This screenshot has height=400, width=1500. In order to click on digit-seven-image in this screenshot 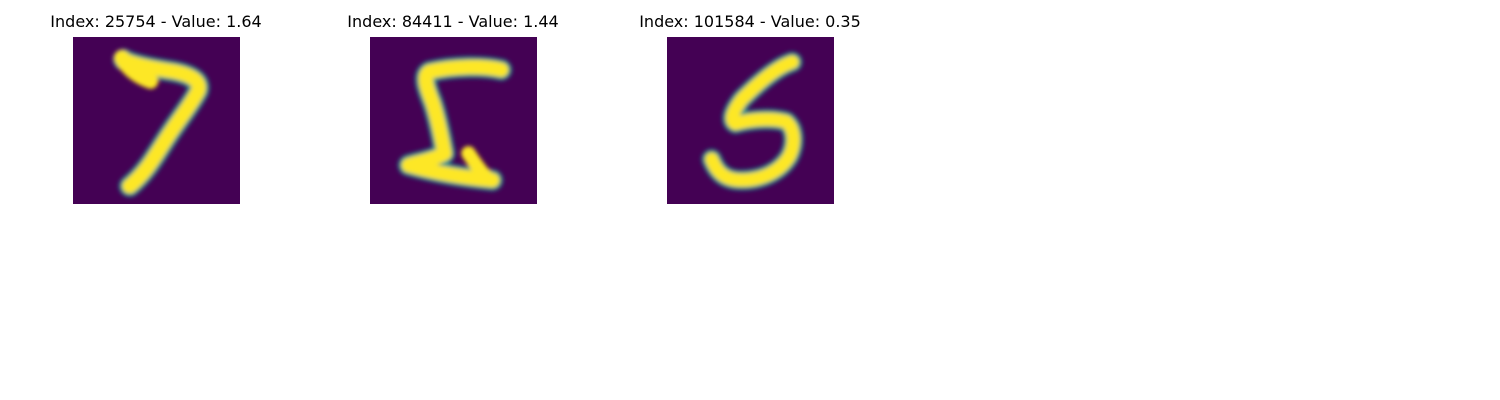, I will do `click(156, 120)`.